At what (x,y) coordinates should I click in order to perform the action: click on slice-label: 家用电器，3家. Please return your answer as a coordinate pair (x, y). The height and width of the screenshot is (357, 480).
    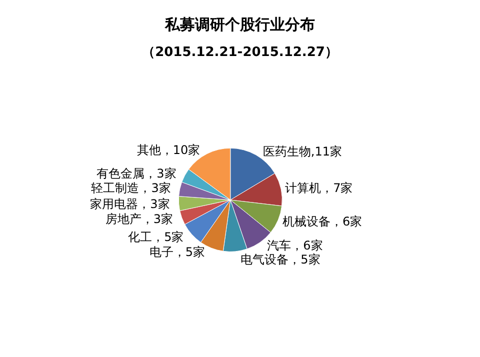
    Looking at the image, I should click on (130, 203).